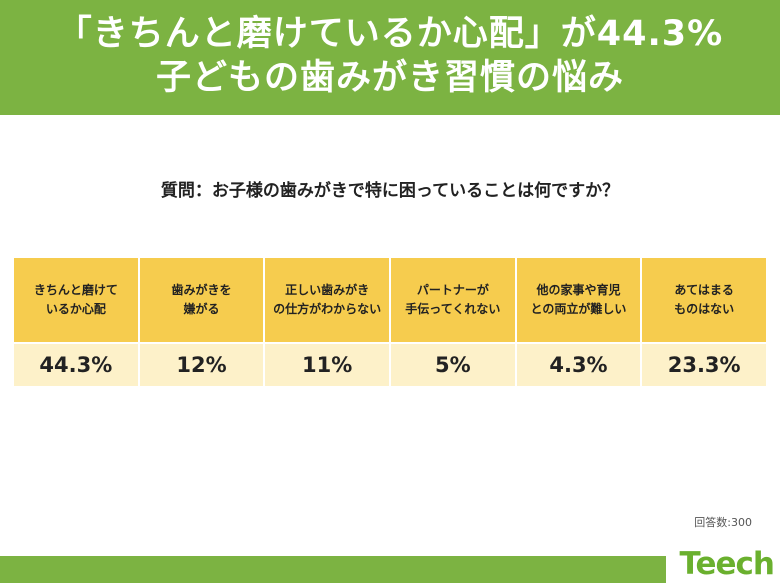 The height and width of the screenshot is (583, 780). What do you see at coordinates (723, 522) in the screenshot?
I see `respondent-count: 回答数:300` at bounding box center [723, 522].